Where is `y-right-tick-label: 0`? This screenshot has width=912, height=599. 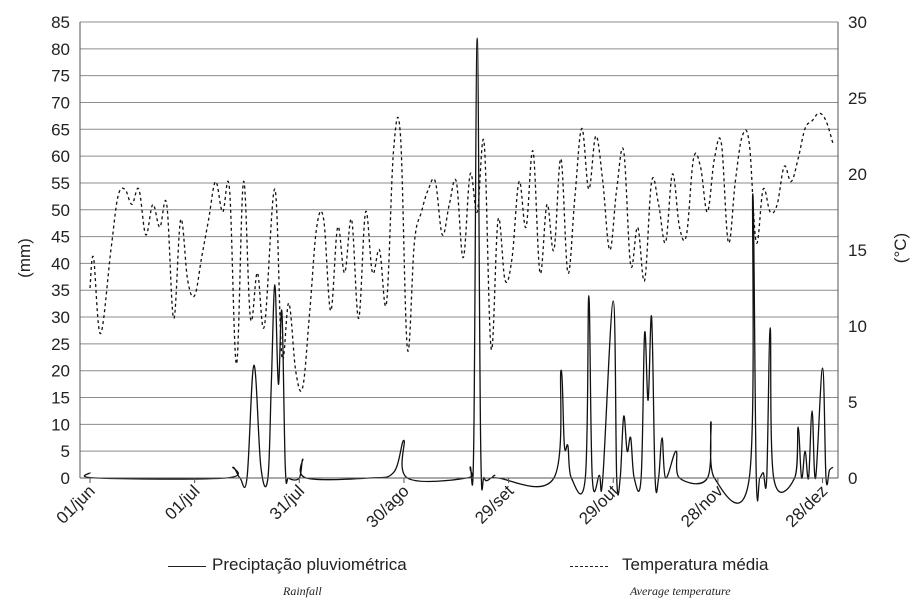 y-right-tick-label: 0 is located at coordinates (852, 478).